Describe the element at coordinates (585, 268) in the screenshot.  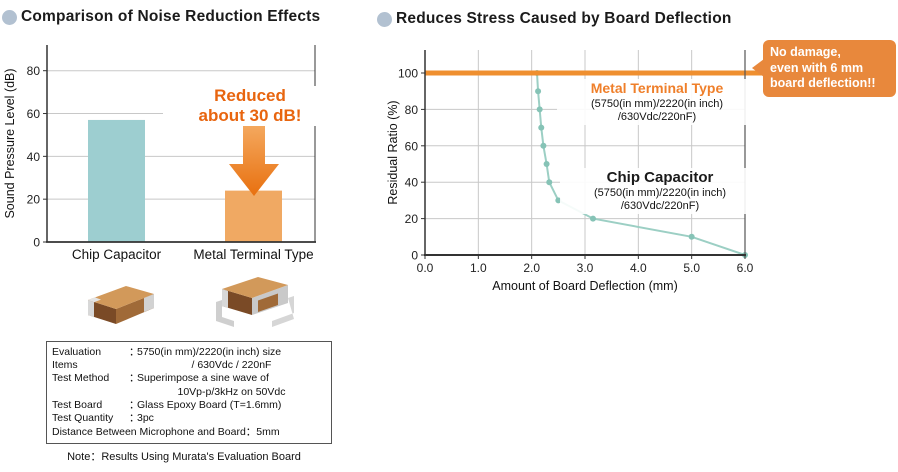
I see `x-tick-label: 3.0` at that location.